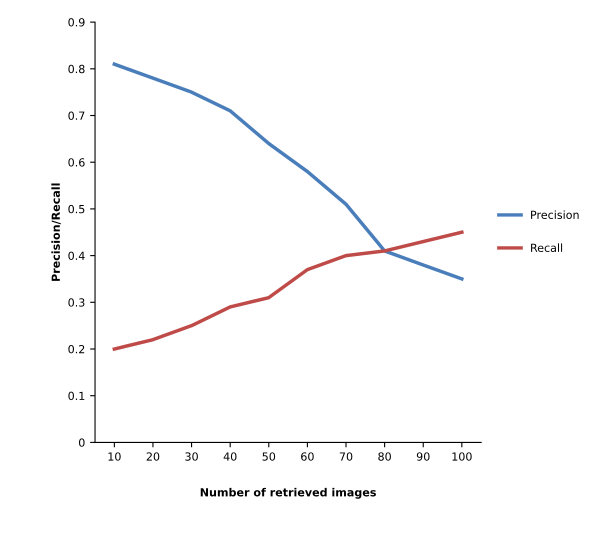 The width and height of the screenshot is (594, 553). What do you see at coordinates (76, 22) in the screenshot?
I see `y-tick-label: 0.9` at bounding box center [76, 22].